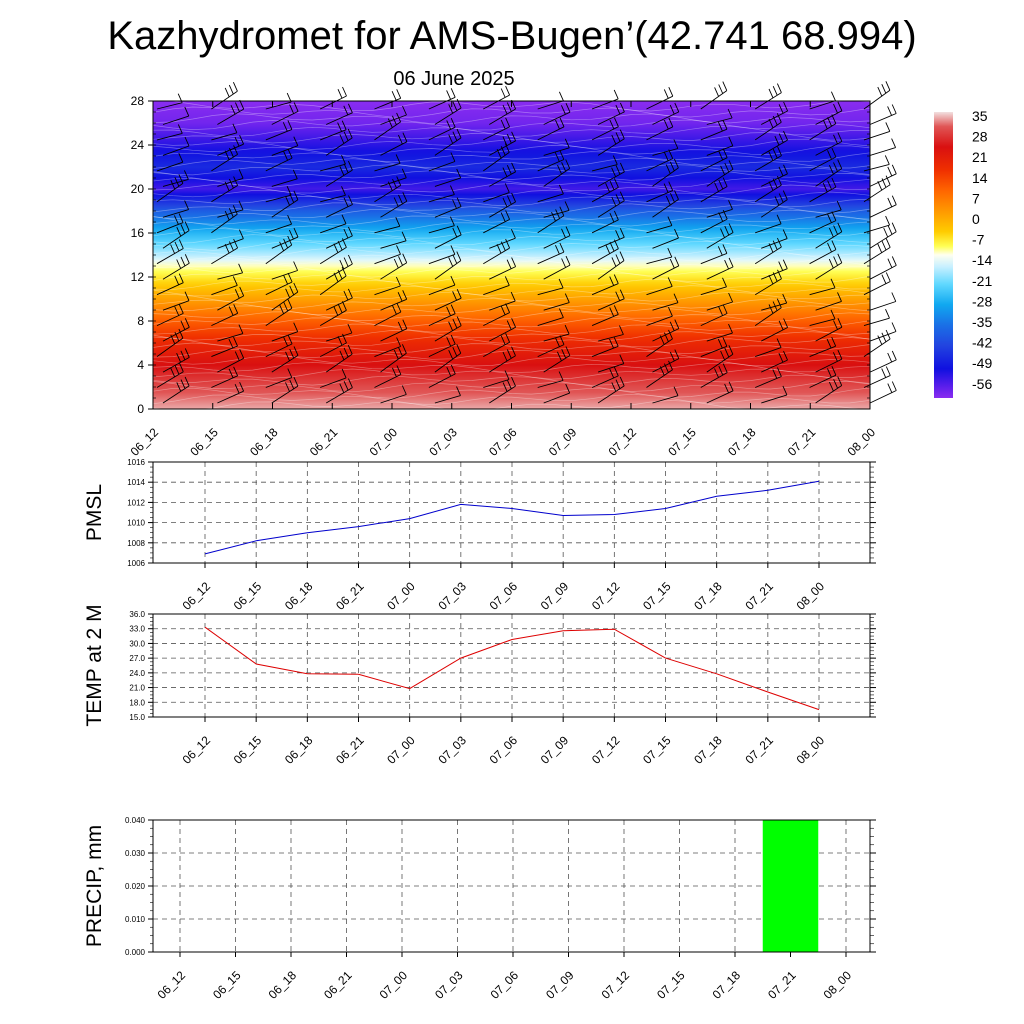 The height and width of the screenshot is (1024, 1024). Describe the element at coordinates (135, 820) in the screenshot. I see `y-tick-label: 0.040` at that location.